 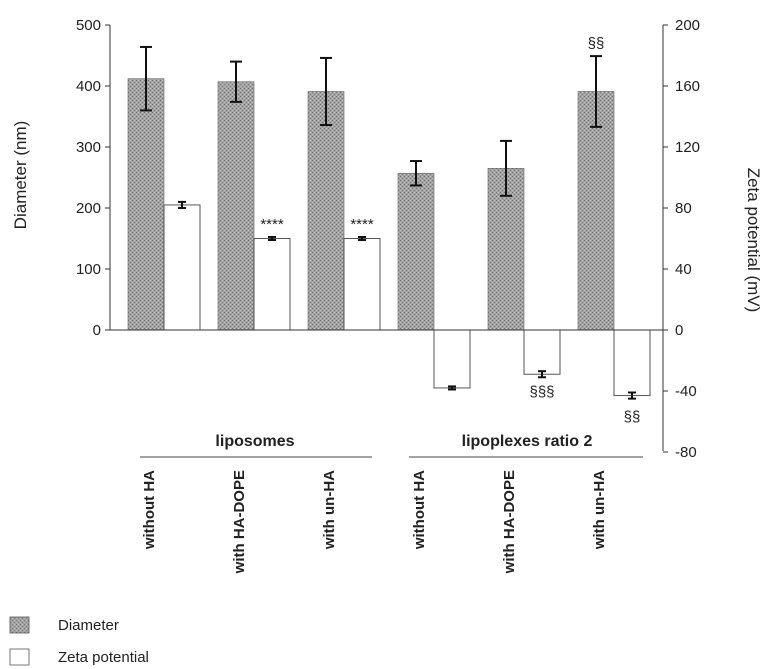 I want to click on significance-annotation: §§§, so click(x=541, y=391).